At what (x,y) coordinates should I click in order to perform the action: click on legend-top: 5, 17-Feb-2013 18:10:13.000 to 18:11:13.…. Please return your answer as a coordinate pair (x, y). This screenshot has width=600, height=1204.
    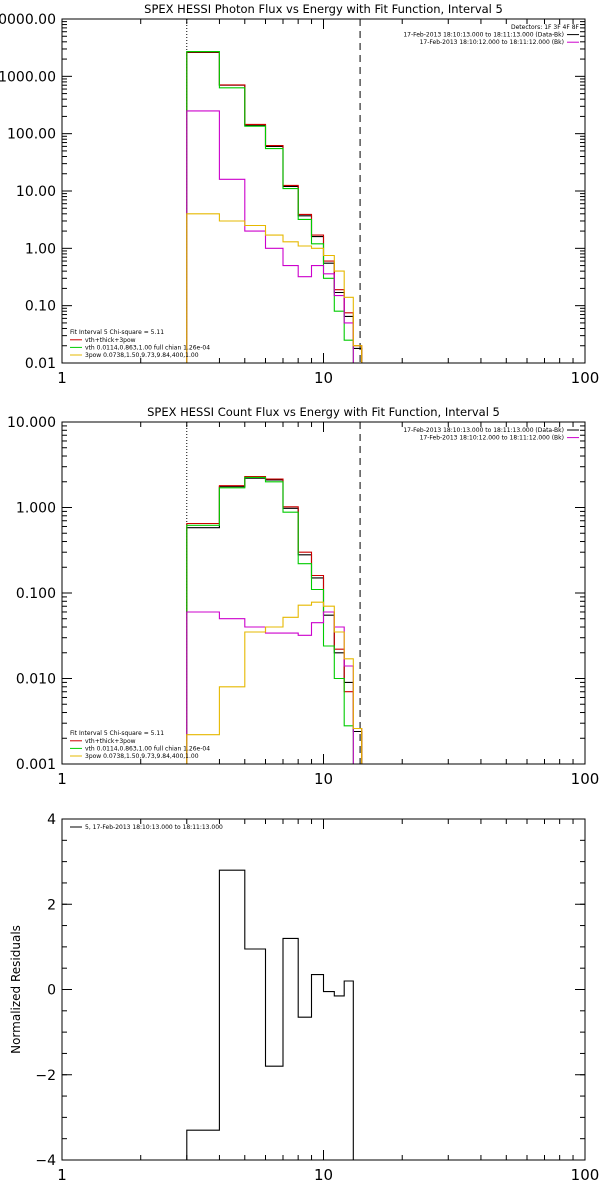
    Looking at the image, I should click on (146, 827).